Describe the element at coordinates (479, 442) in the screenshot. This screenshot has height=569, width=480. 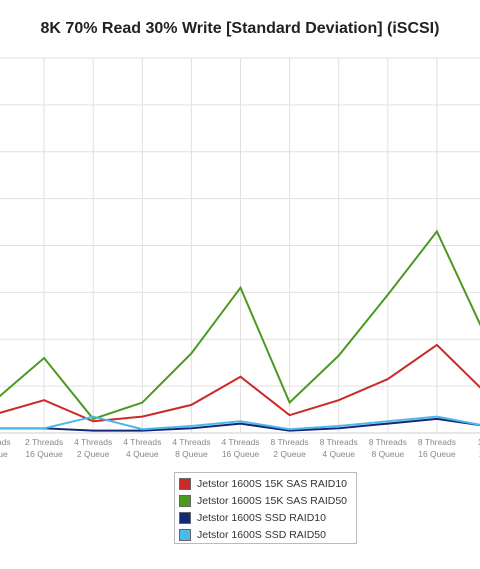
I see `x-tick-label: 16 T` at that location.